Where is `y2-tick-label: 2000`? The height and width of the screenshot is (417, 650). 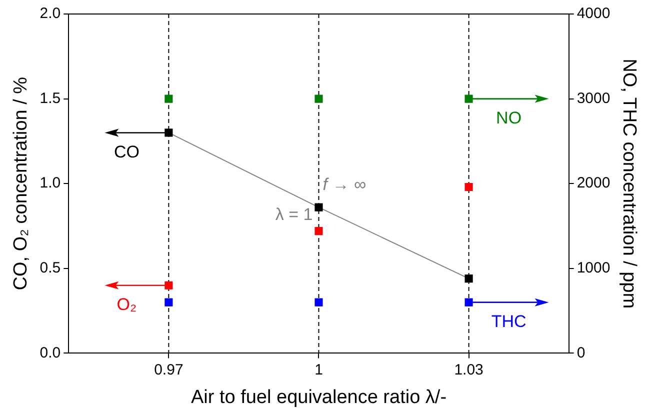
y2-tick-label: 2000 is located at coordinates (593, 183).